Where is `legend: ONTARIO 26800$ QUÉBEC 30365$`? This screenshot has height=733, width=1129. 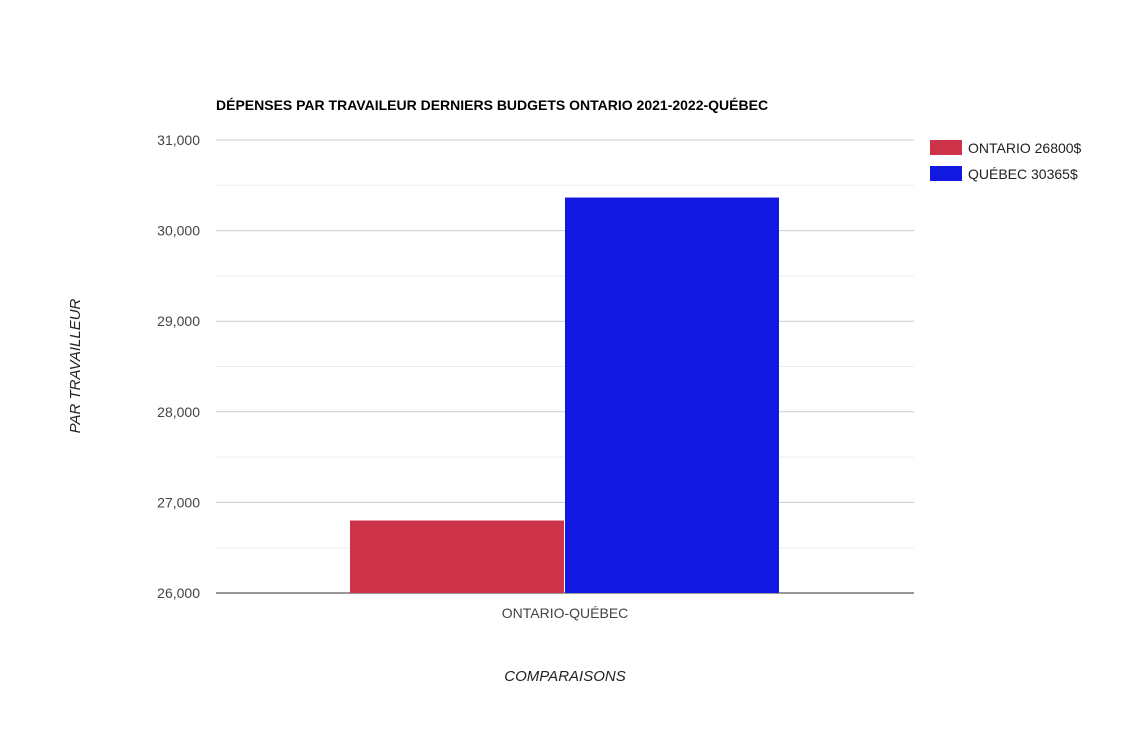
legend: ONTARIO 26800$ QUÉBEC 30365$ is located at coordinates (1006, 161).